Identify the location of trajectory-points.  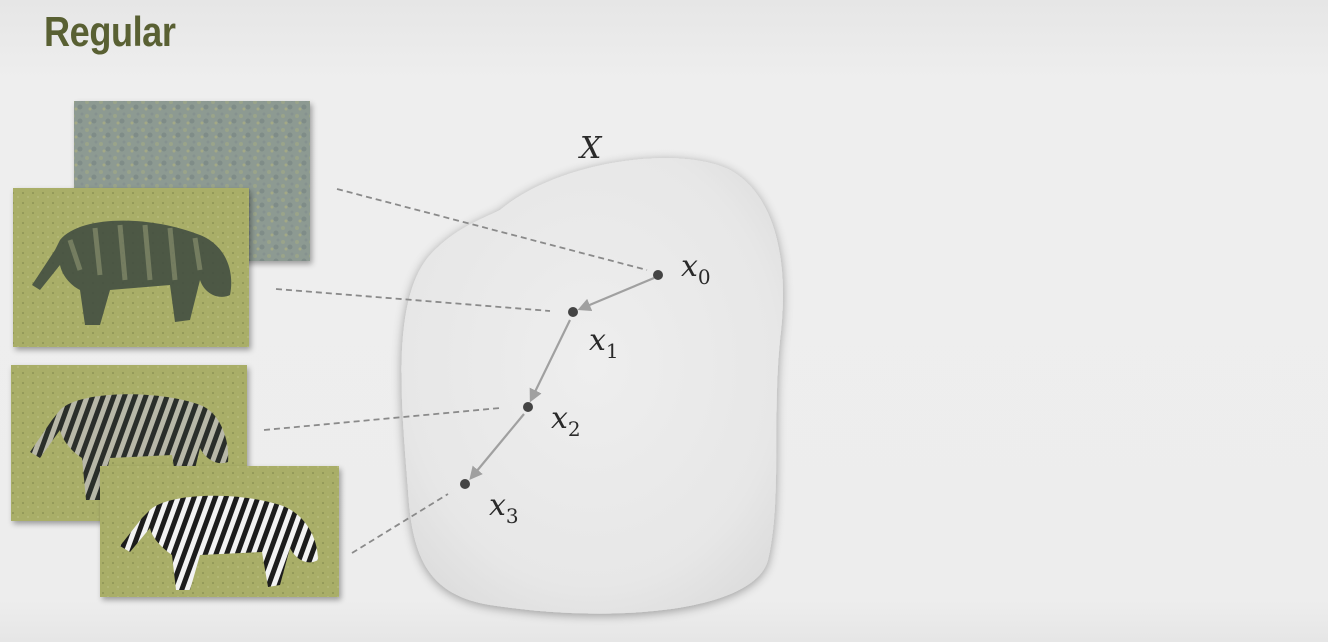
(561, 379).